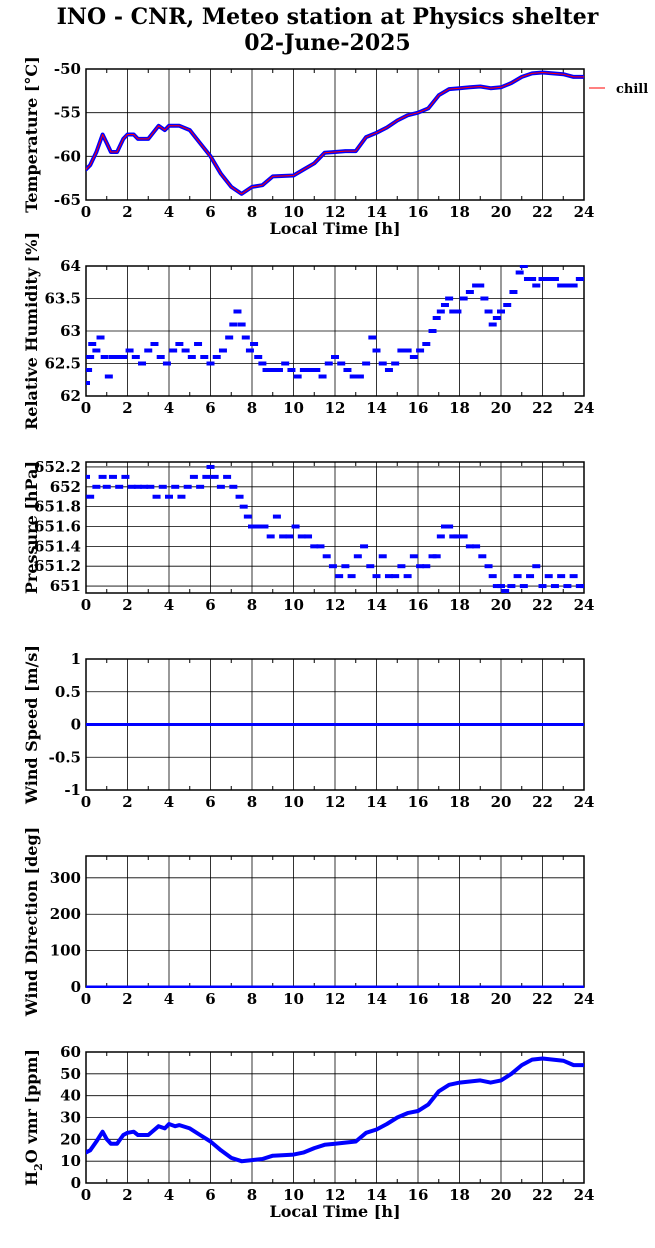 The width and height of the screenshot is (655, 1248). What do you see at coordinates (33, 1117) in the screenshot?
I see `y-axis-label: H2O vmr [ppm]` at bounding box center [33, 1117].